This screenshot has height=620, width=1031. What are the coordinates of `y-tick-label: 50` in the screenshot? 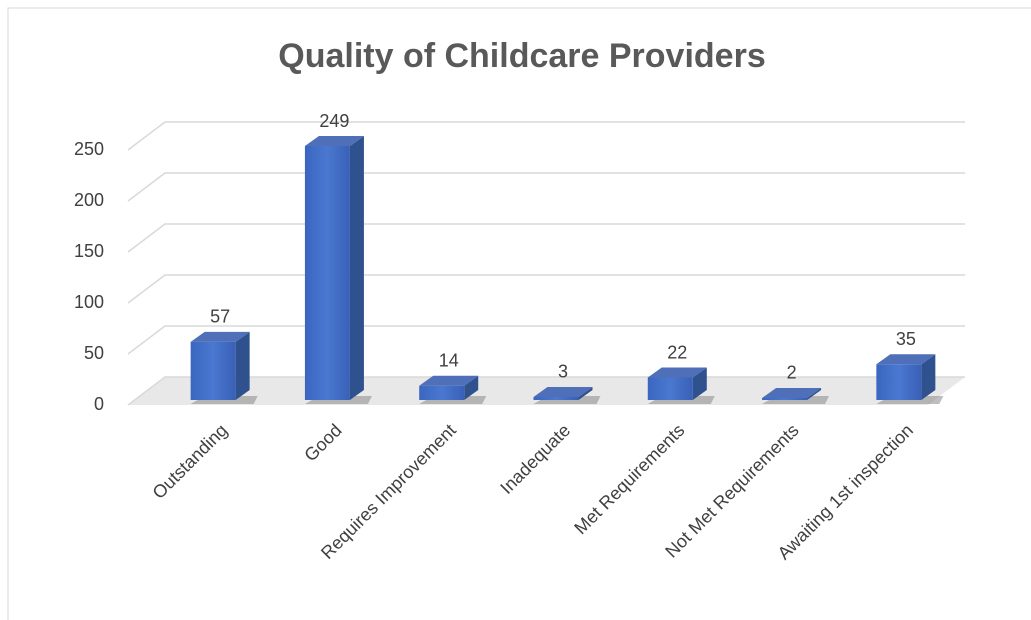 It's located at (94, 353).